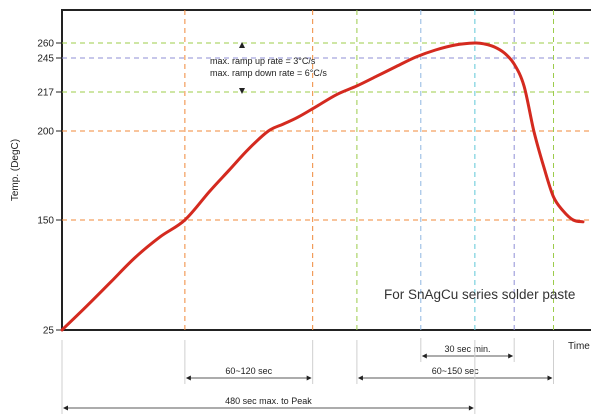  Describe the element at coordinates (49, 331) in the screenshot. I see `y-tick-label: 25` at that location.